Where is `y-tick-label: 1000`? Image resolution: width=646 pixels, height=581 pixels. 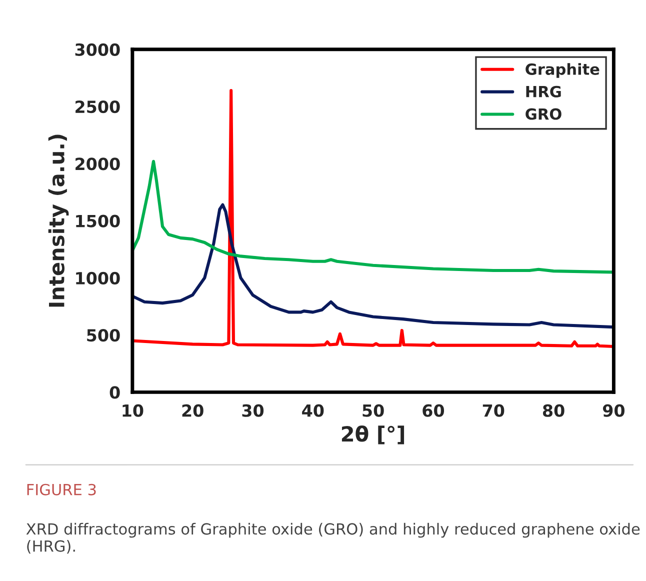
y-tick-label: 1000 is located at coordinates (98, 278).